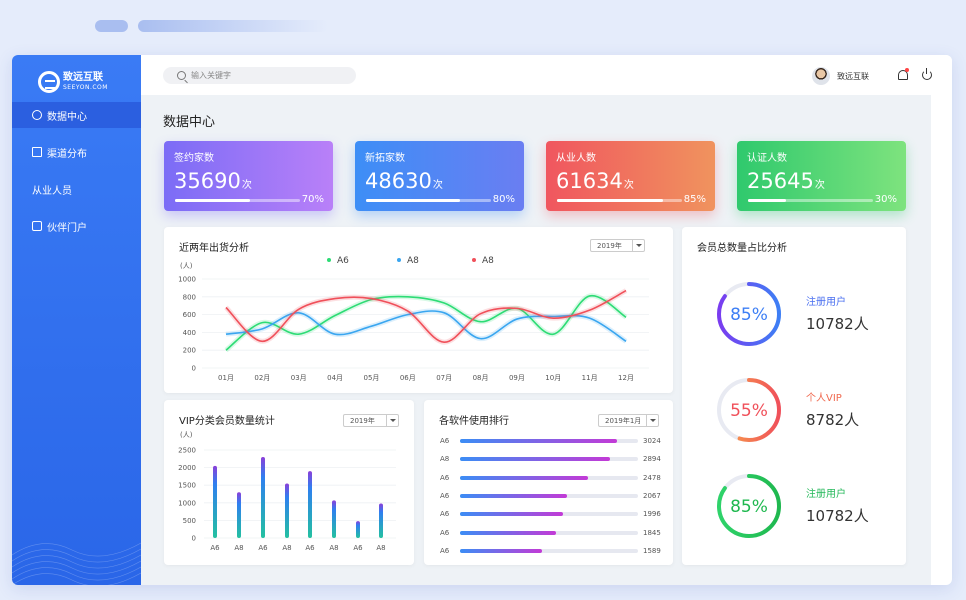  I want to click on x-tick-label: 04月, so click(335, 378).